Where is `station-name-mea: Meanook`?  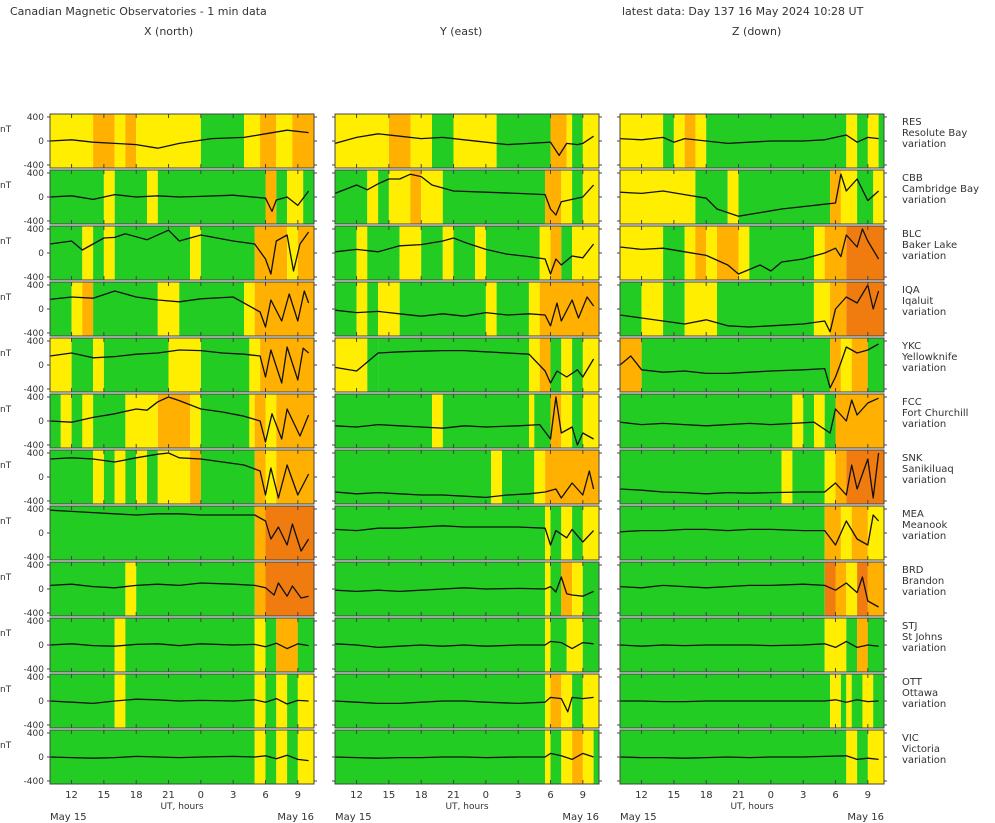
station-name-mea: Meanook is located at coordinates (924, 525).